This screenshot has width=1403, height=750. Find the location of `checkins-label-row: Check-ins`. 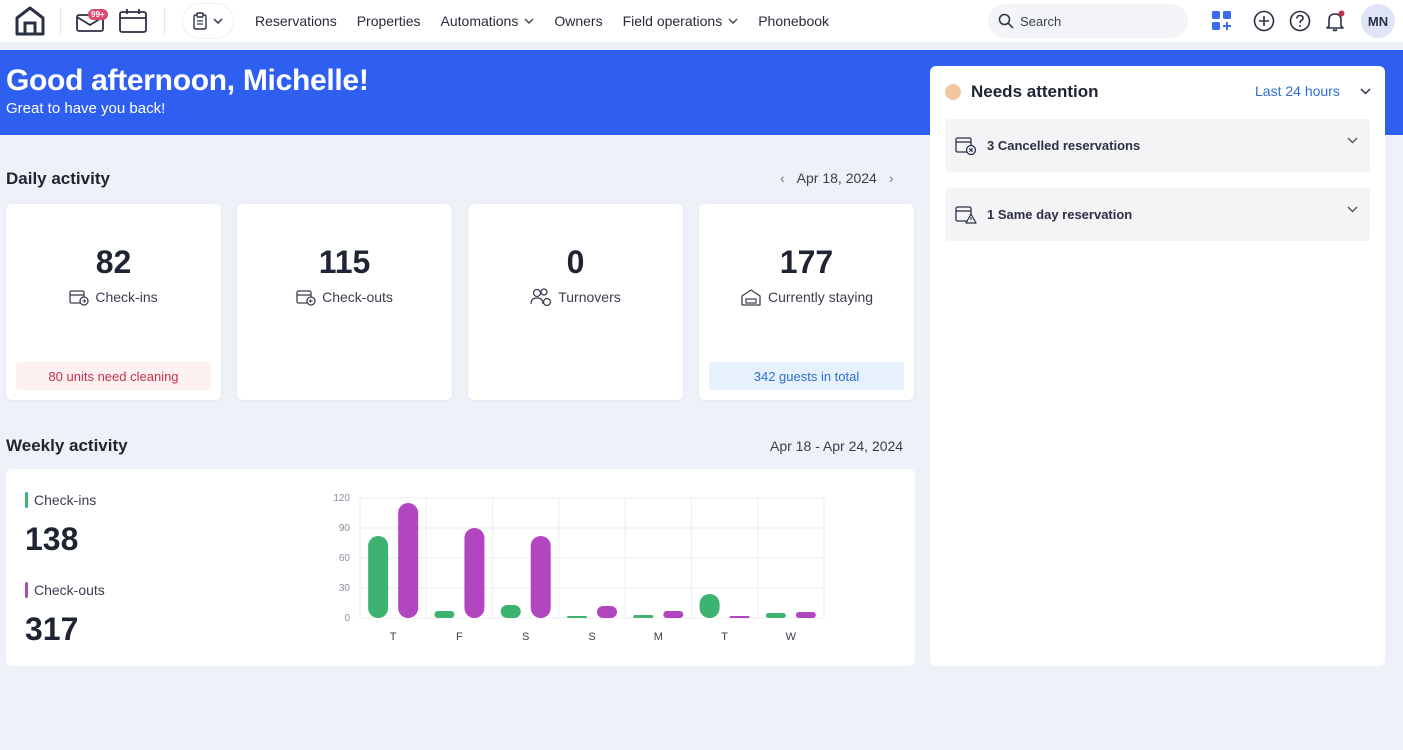

checkins-label-row: Check-ins is located at coordinates (113, 297).